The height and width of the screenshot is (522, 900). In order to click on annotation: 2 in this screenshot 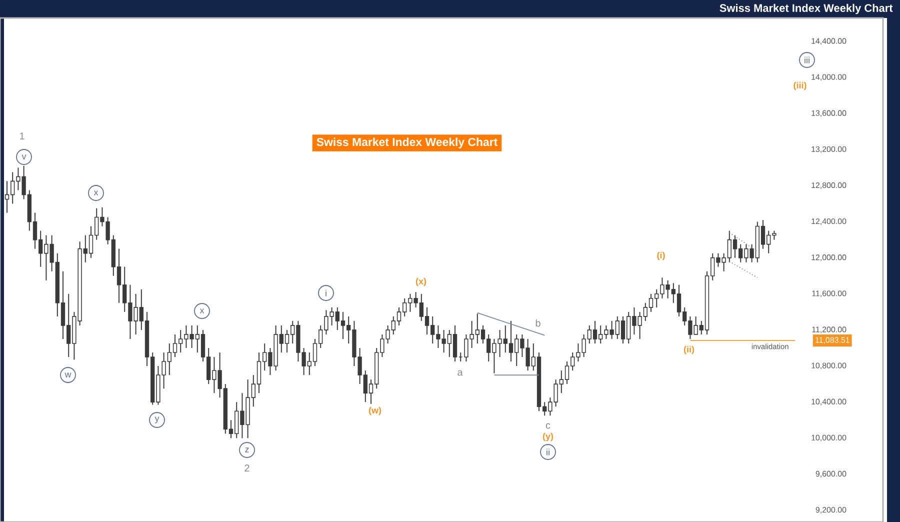, I will do `click(247, 468)`.